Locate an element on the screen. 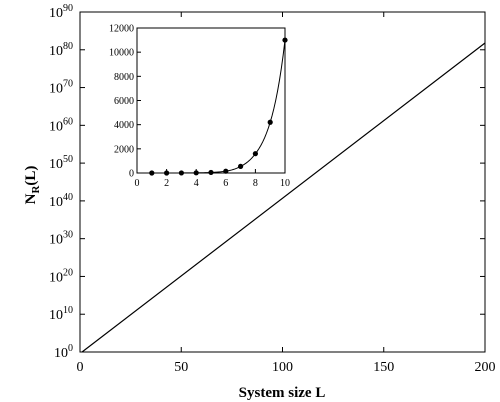 This screenshot has width=500, height=402. main-y-tick-label: 1060 is located at coordinates (61, 125).